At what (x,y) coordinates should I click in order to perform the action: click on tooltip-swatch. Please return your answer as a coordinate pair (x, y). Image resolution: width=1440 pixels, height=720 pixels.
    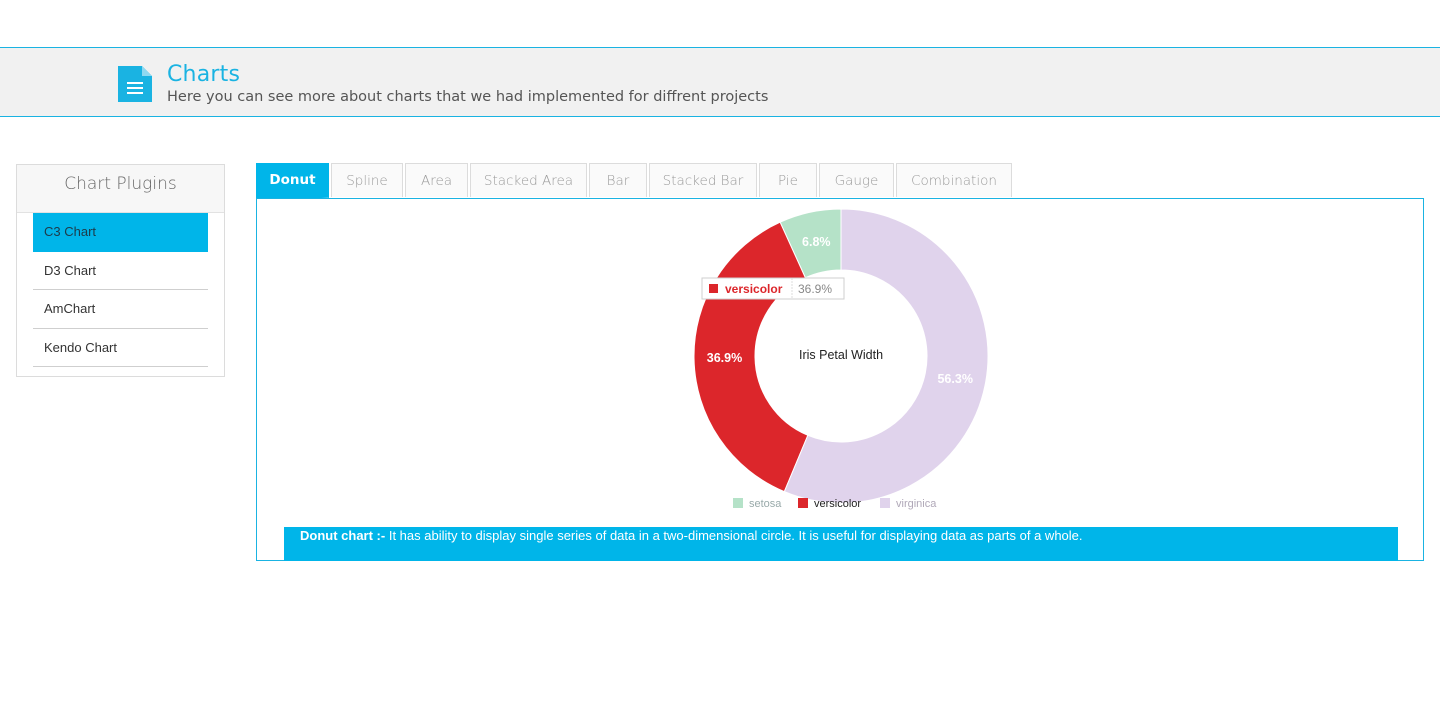
    Looking at the image, I should click on (713, 288).